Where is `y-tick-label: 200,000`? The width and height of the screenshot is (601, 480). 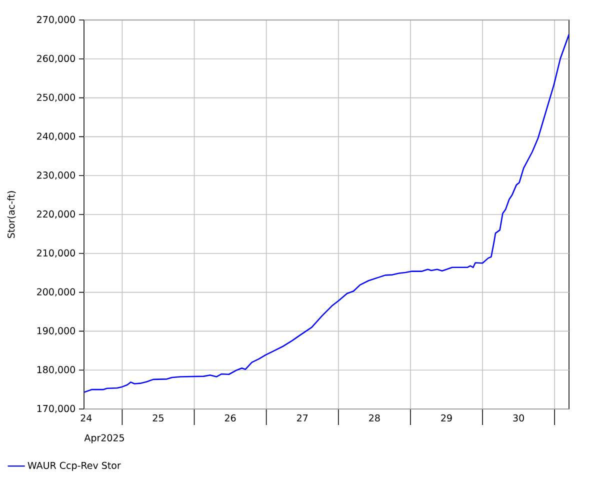
y-tick-label: 200,000 is located at coordinates (56, 292).